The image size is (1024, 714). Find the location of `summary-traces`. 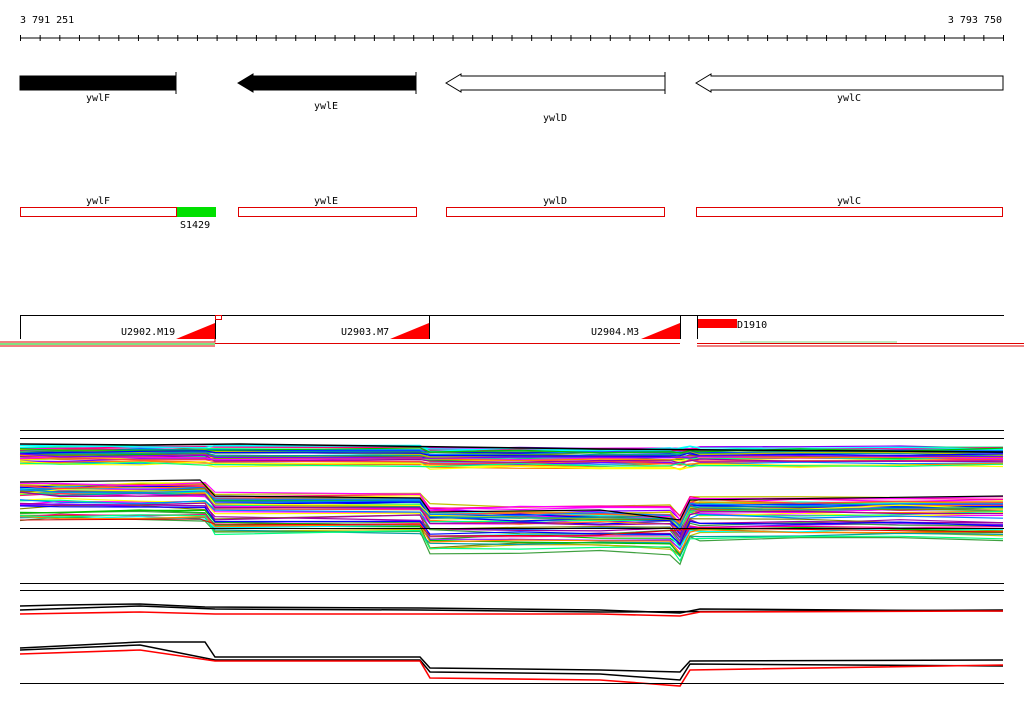

summary-traces is located at coordinates (511, 645).